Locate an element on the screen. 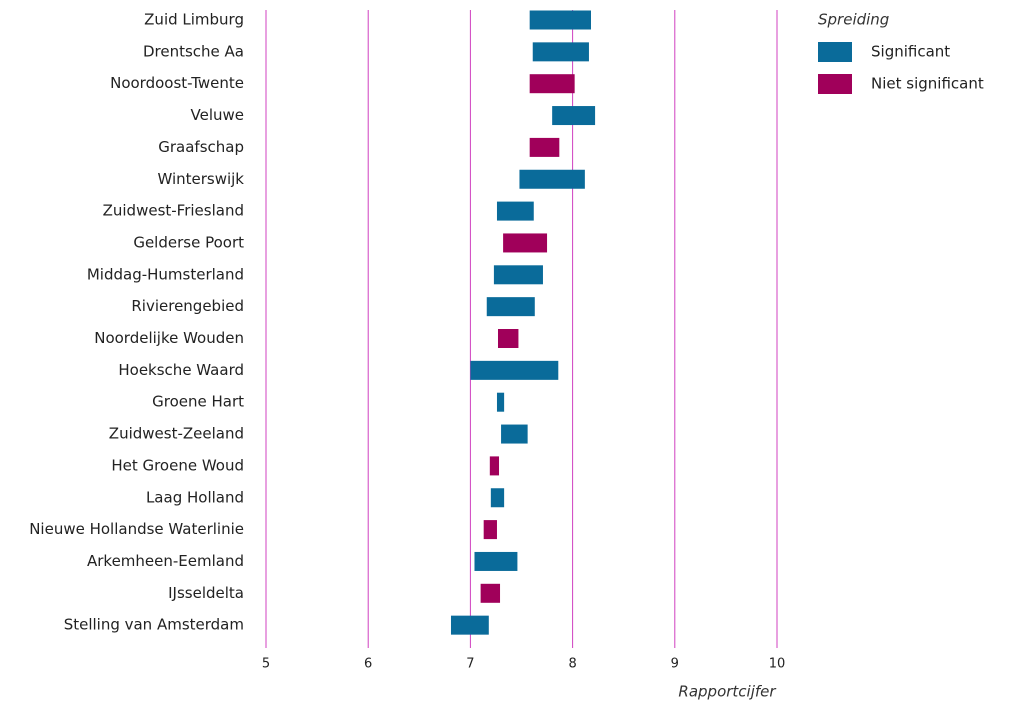 The width and height of the screenshot is (1016, 709). y-tick-label: Rivierengebied is located at coordinates (187, 306).